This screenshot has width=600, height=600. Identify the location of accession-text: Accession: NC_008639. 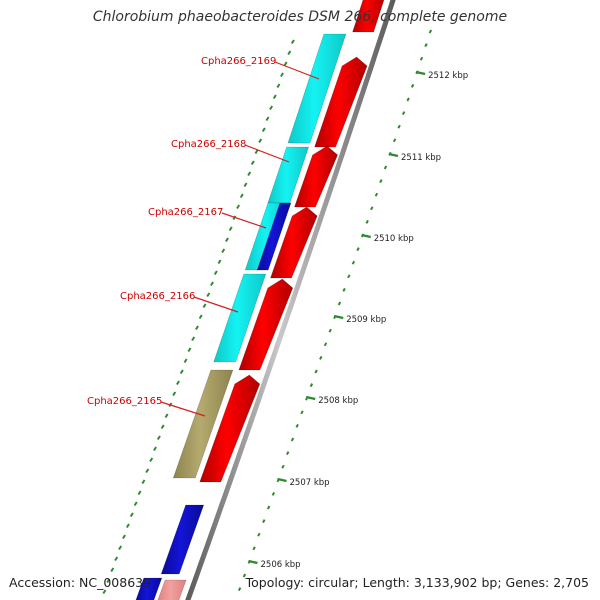
(80, 582).